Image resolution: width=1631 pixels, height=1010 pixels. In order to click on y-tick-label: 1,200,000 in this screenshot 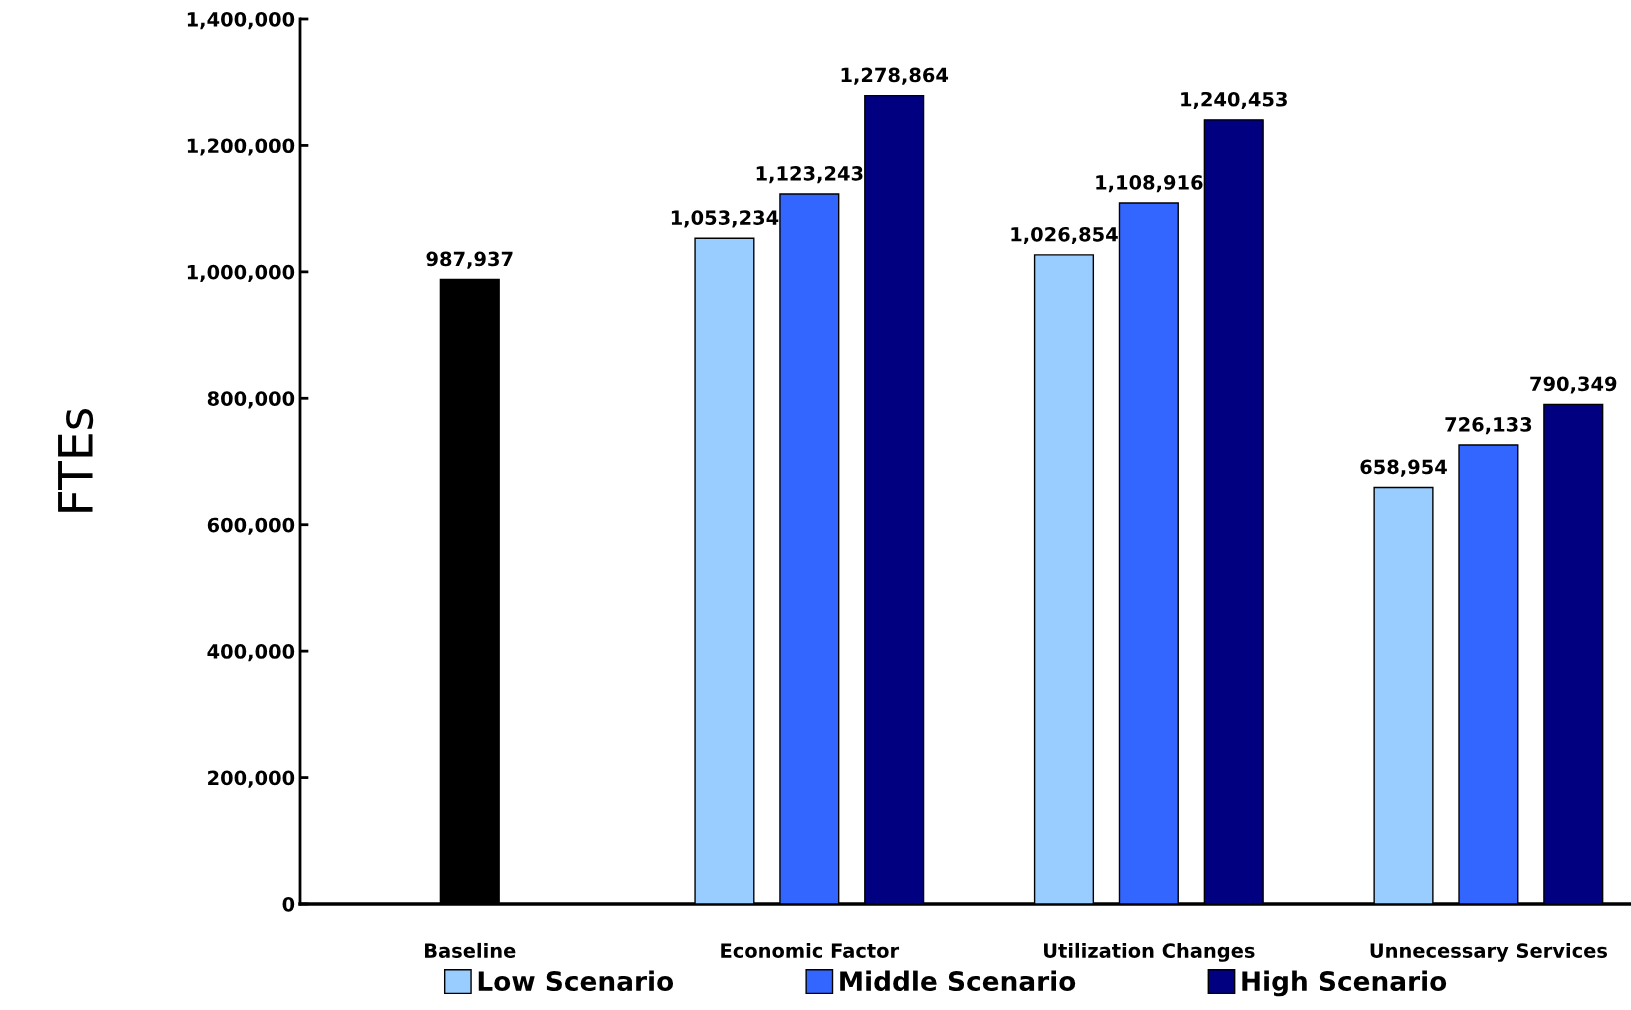, I will do `click(241, 147)`.